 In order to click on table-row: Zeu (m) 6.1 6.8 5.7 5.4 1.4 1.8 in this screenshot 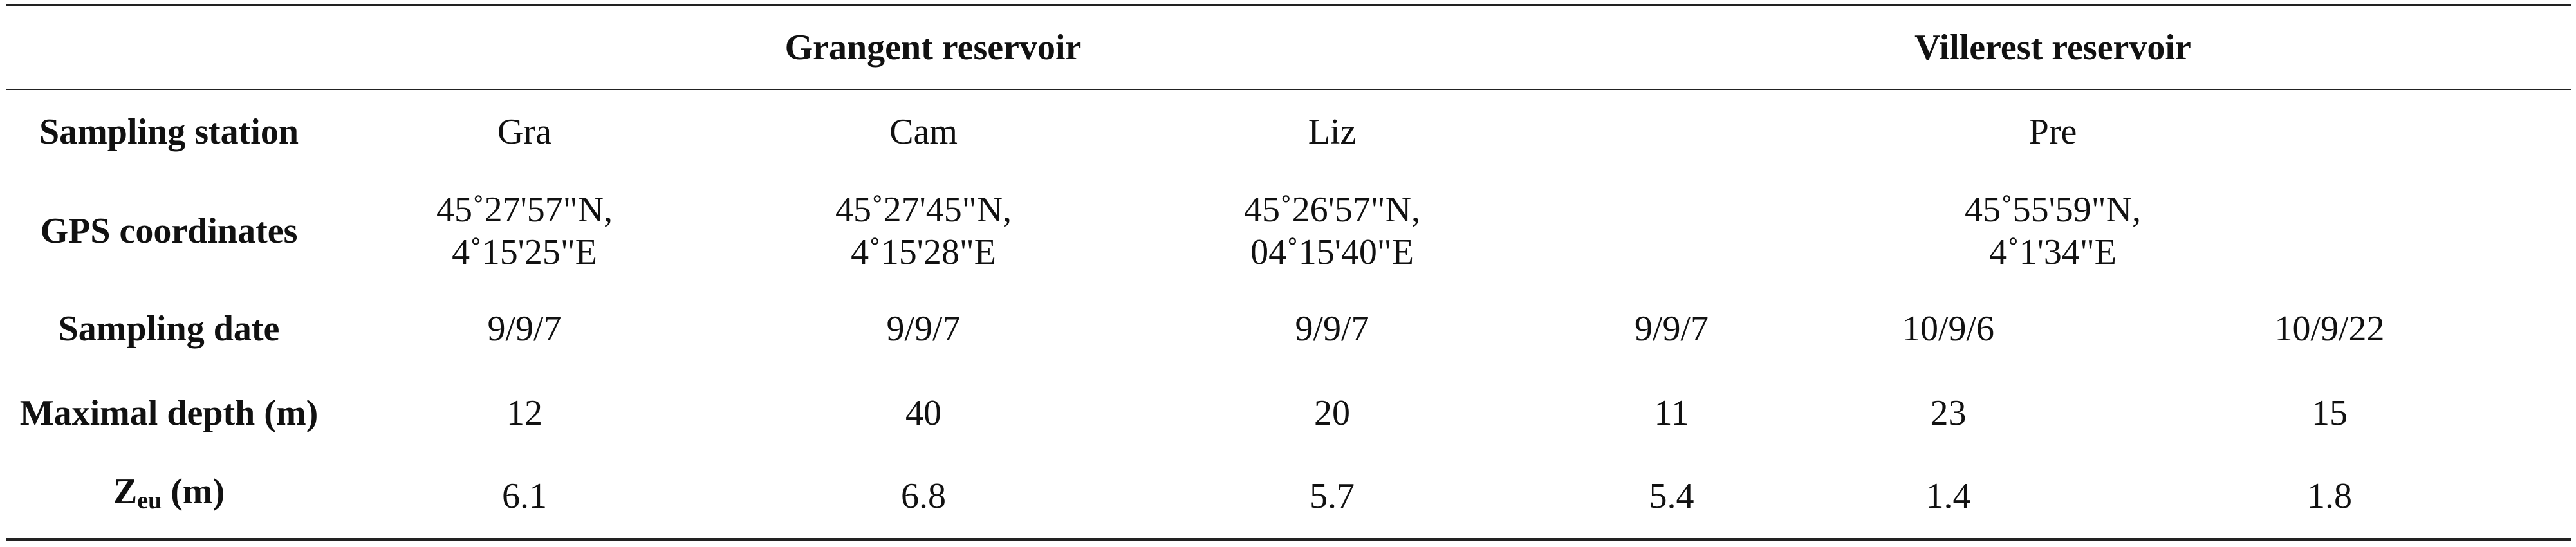, I will do `click(1288, 496)`.